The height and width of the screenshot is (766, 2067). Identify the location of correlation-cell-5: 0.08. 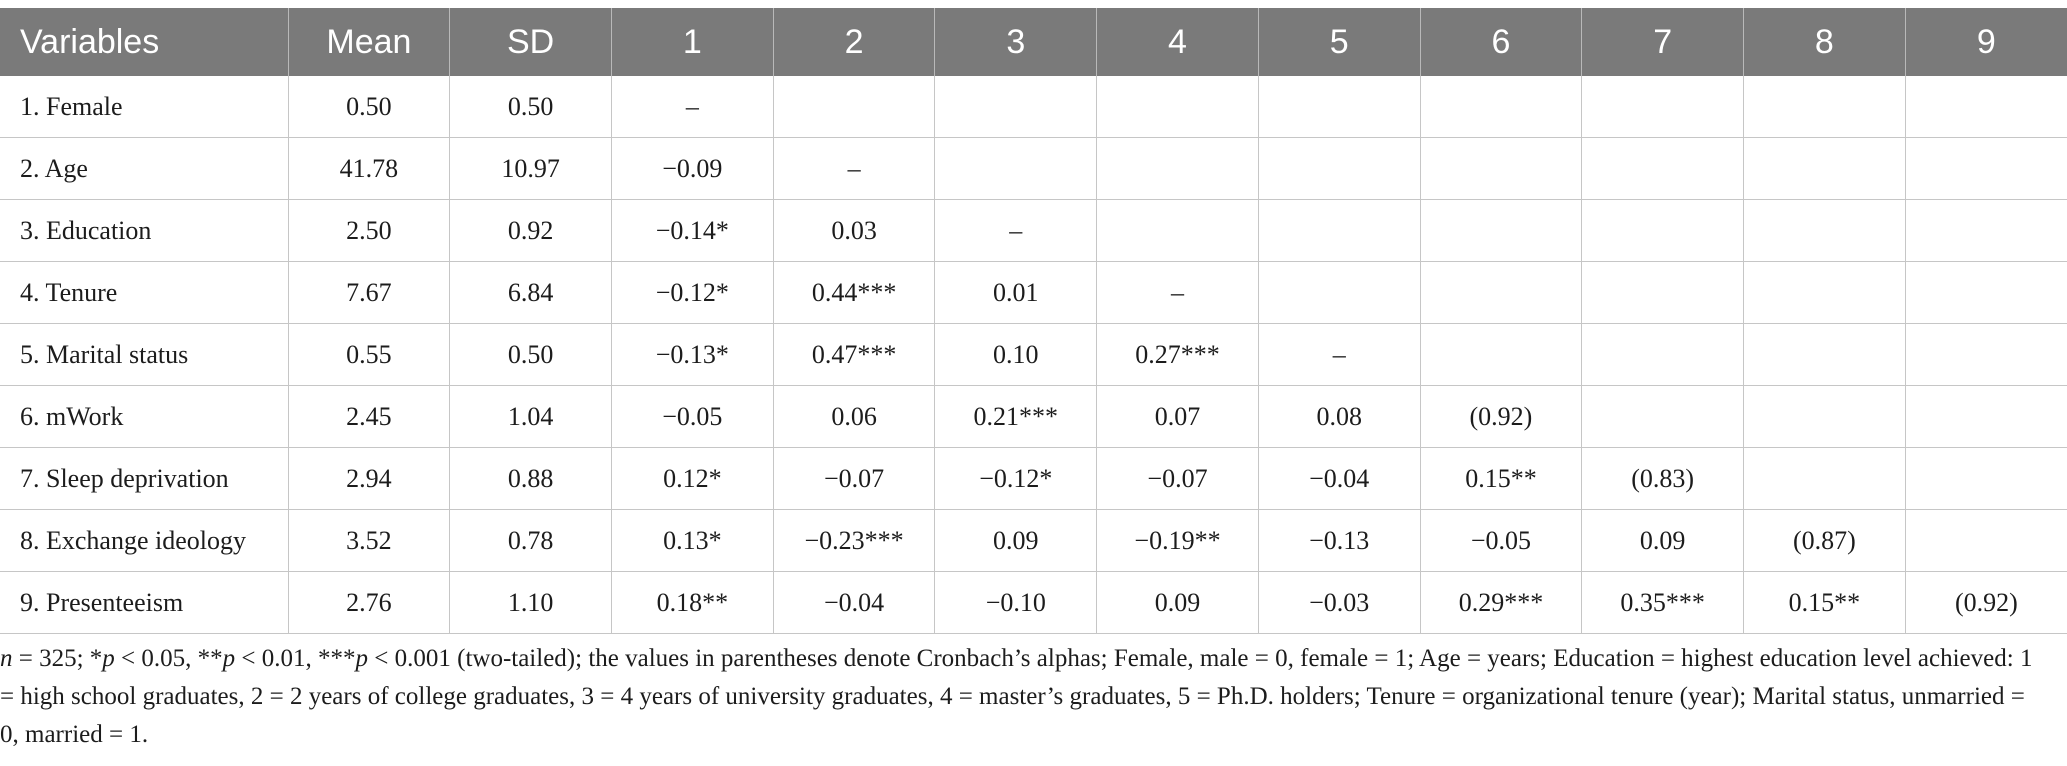
(1339, 416).